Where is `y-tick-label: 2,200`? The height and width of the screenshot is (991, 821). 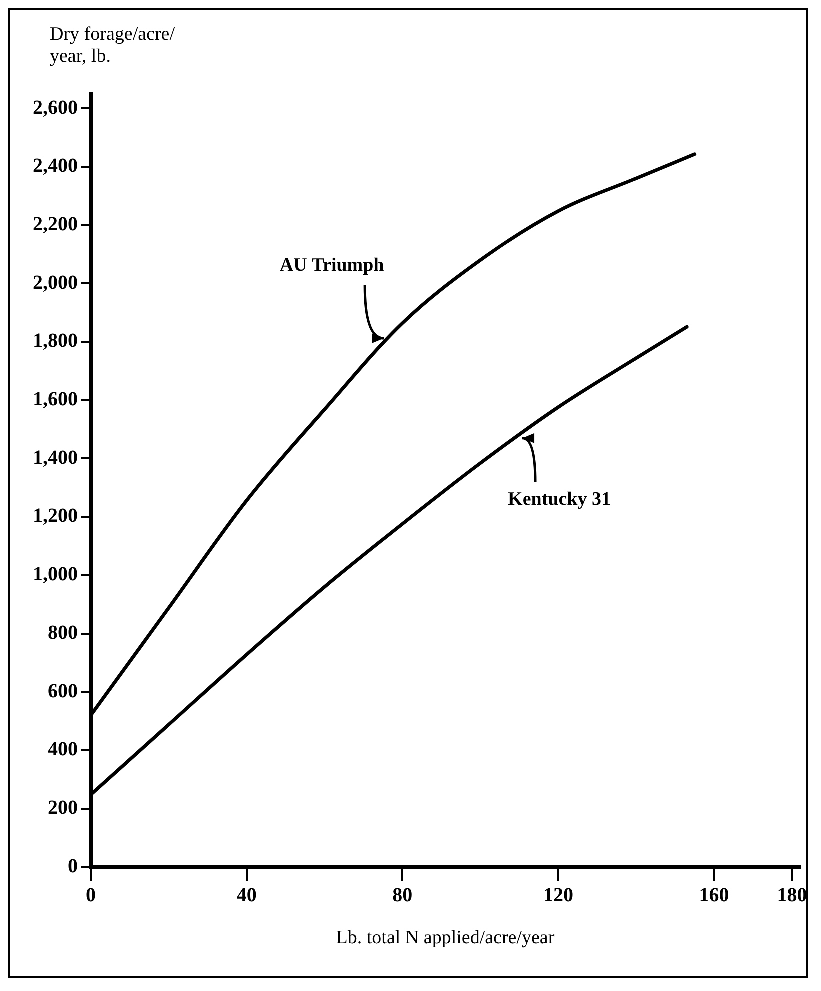
y-tick-label: 2,200 is located at coordinates (55, 224).